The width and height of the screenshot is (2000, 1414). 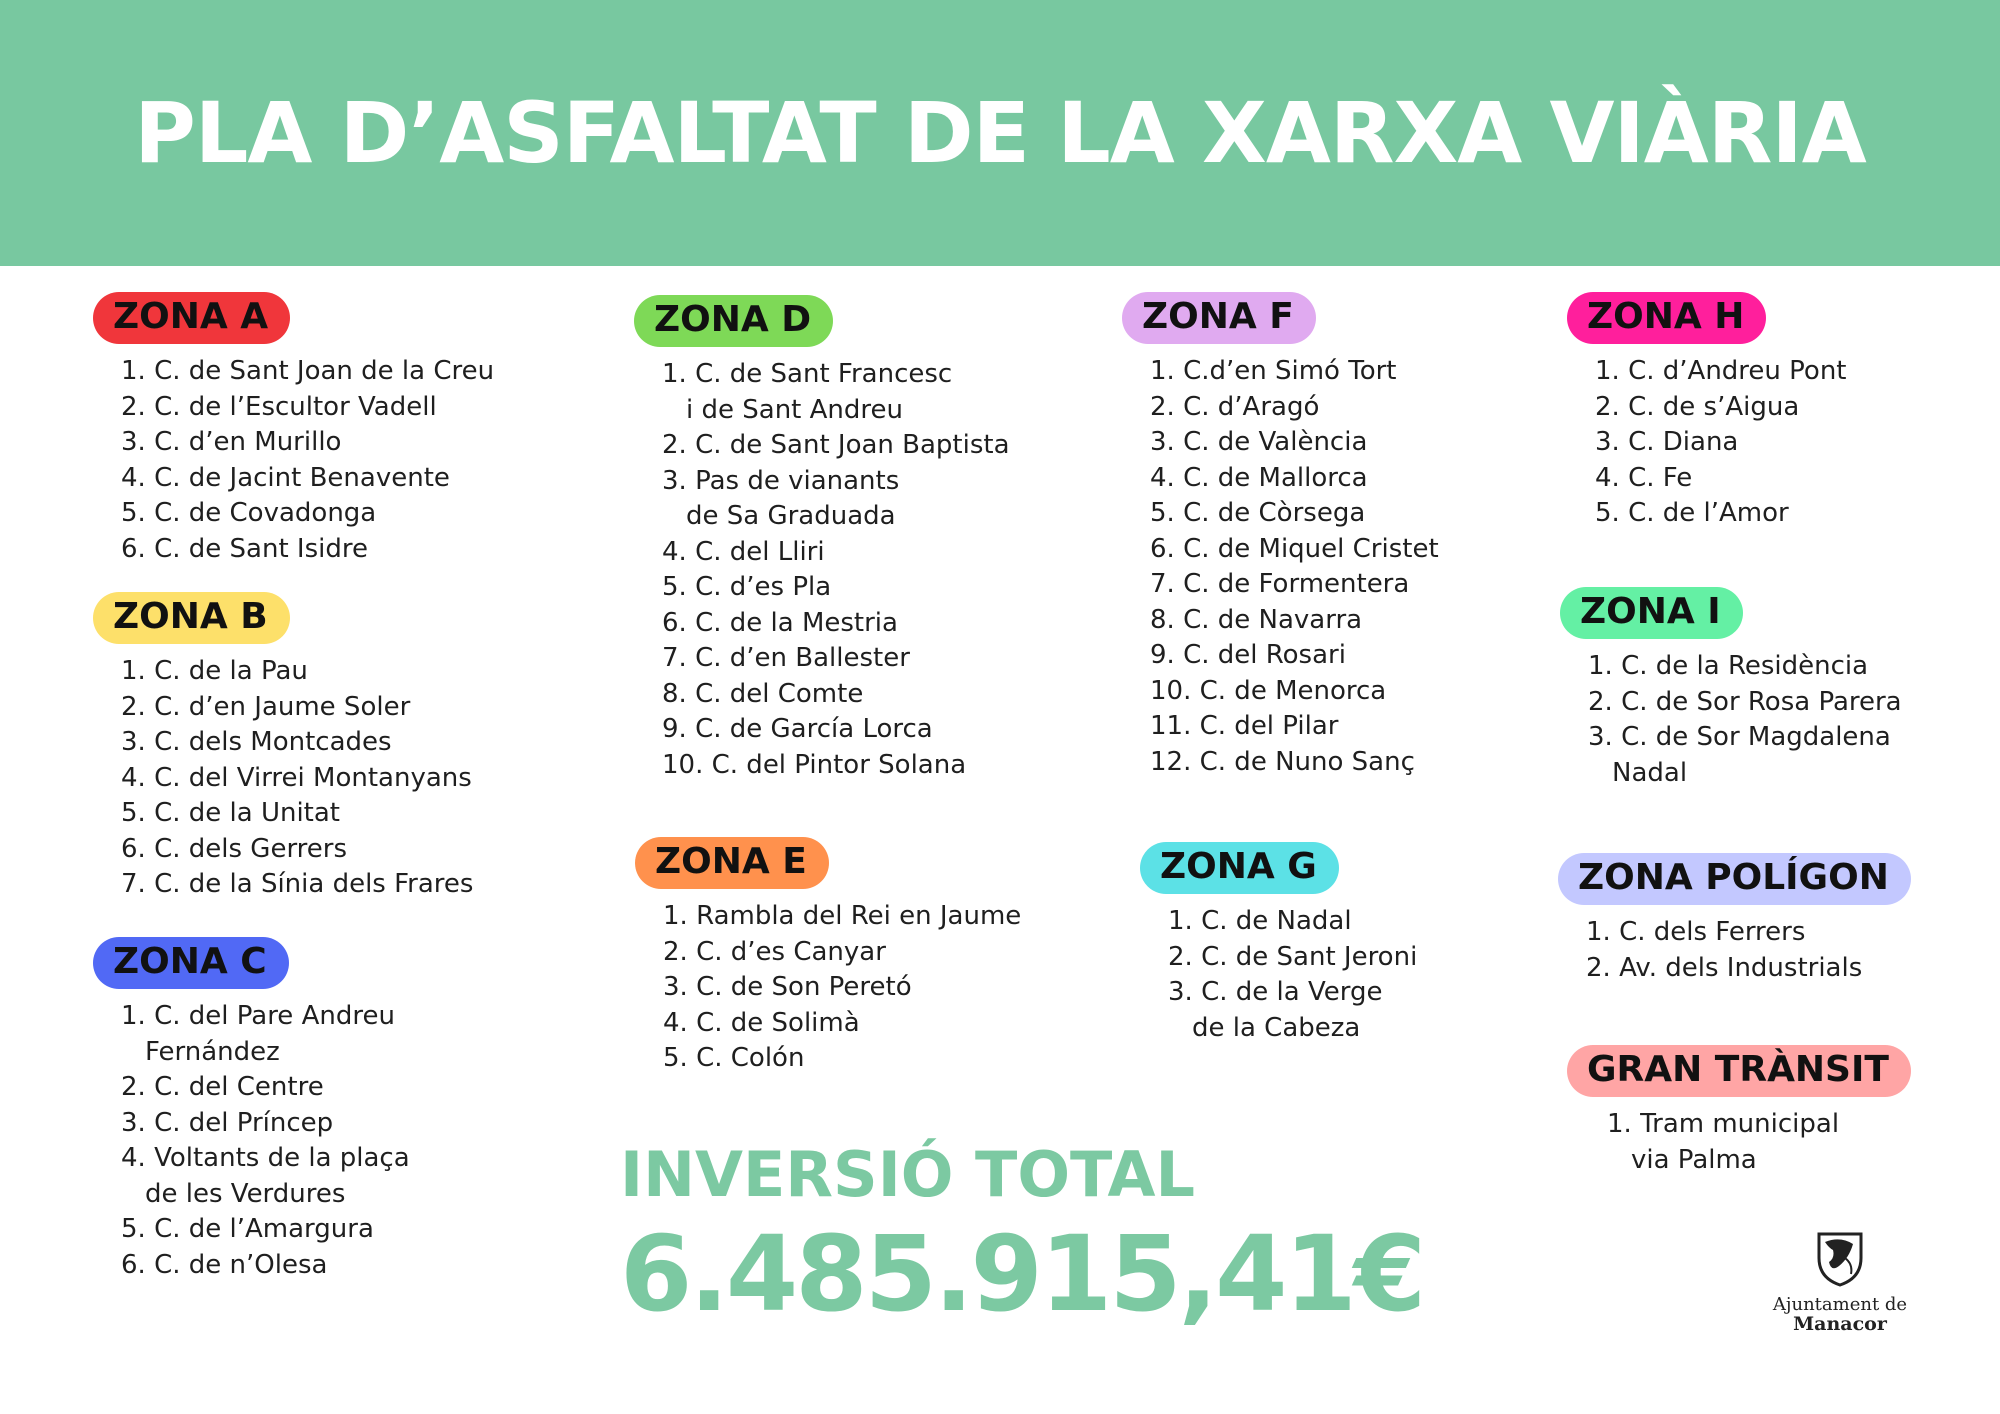 What do you see at coordinates (133, 813) in the screenshot?
I see `item-number: 5.` at bounding box center [133, 813].